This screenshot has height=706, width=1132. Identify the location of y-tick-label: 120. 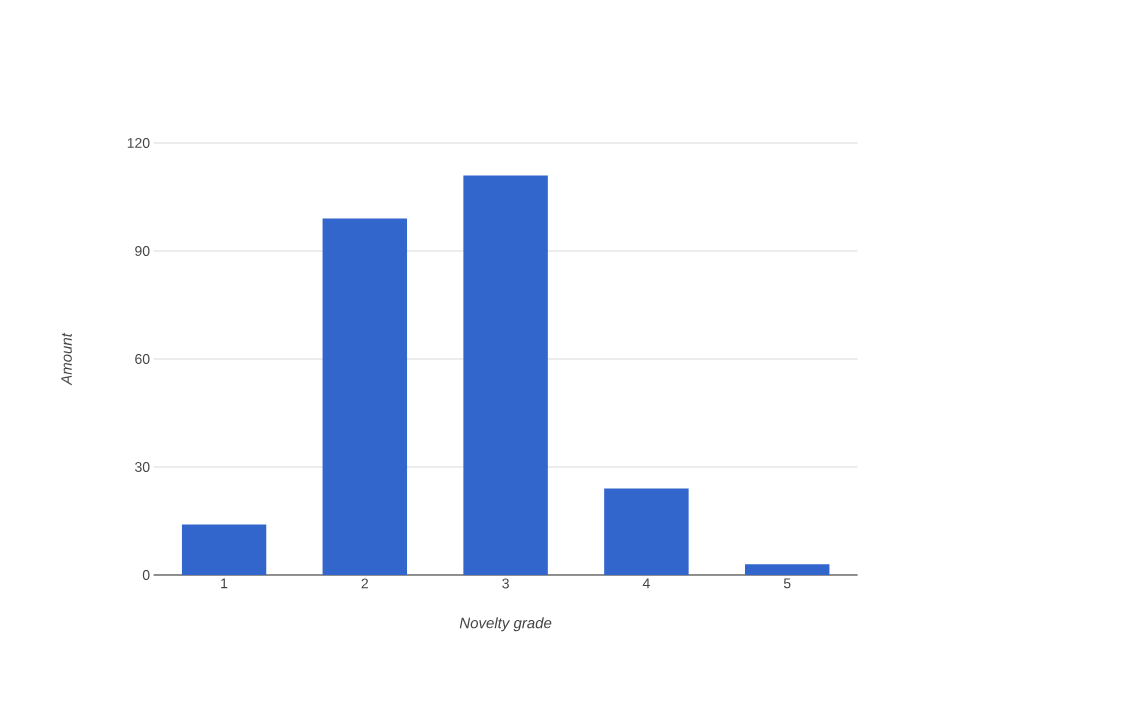
(138, 143).